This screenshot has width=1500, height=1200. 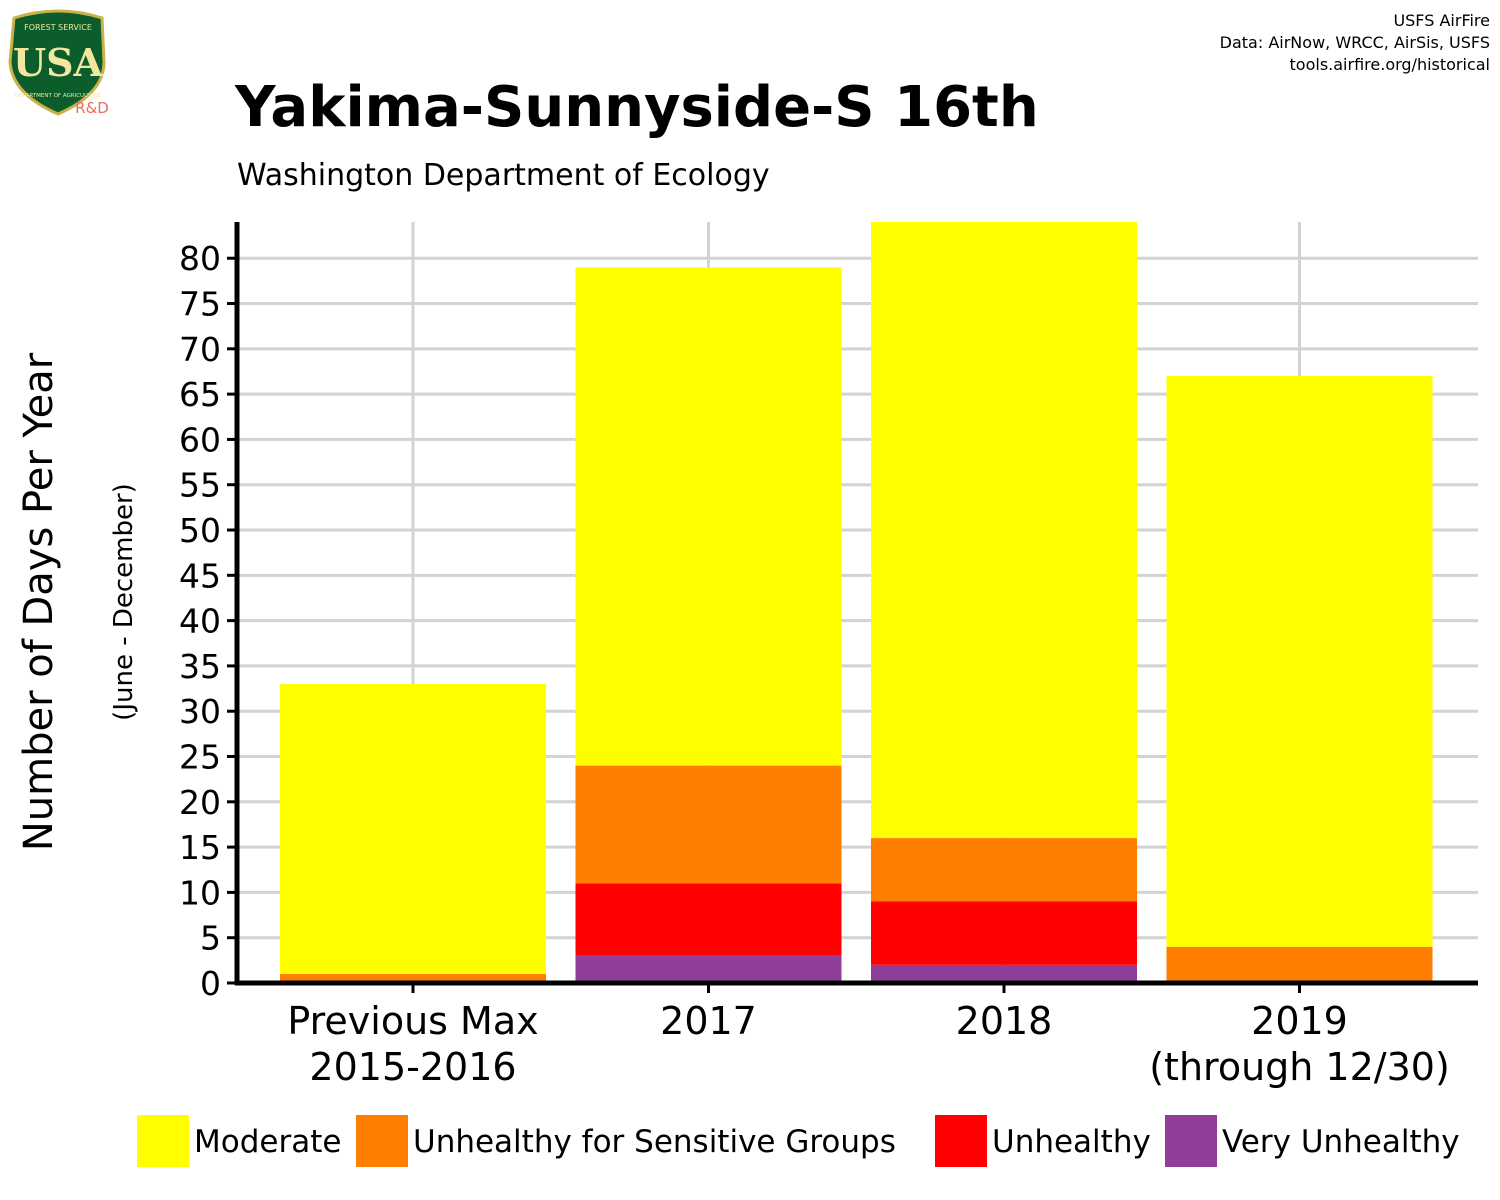 What do you see at coordinates (200, 711) in the screenshot?
I see `y-tick-label: 30` at bounding box center [200, 711].